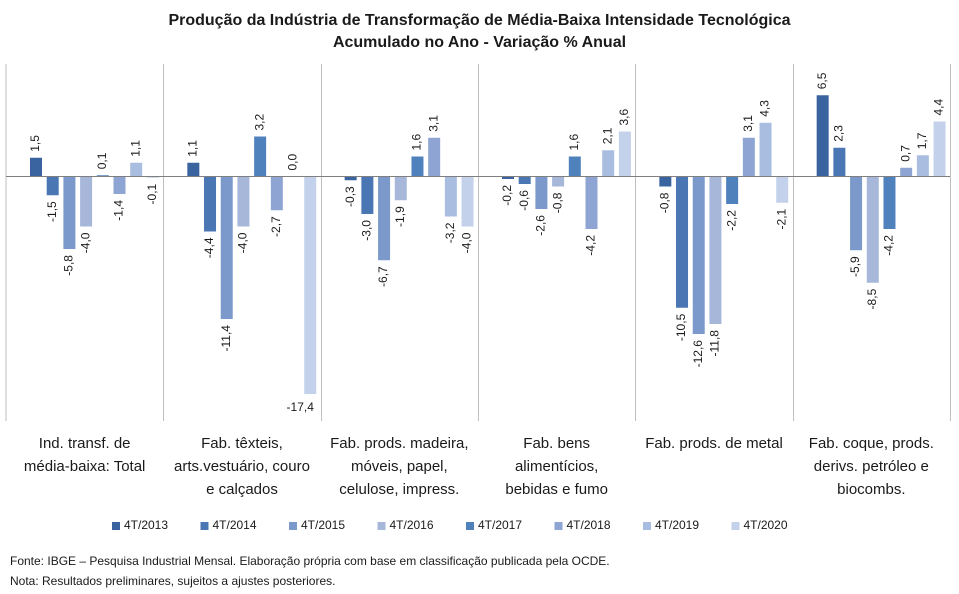  What do you see at coordinates (714, 443) in the screenshot?
I see `category-label: Fab. prods. de metal` at bounding box center [714, 443].